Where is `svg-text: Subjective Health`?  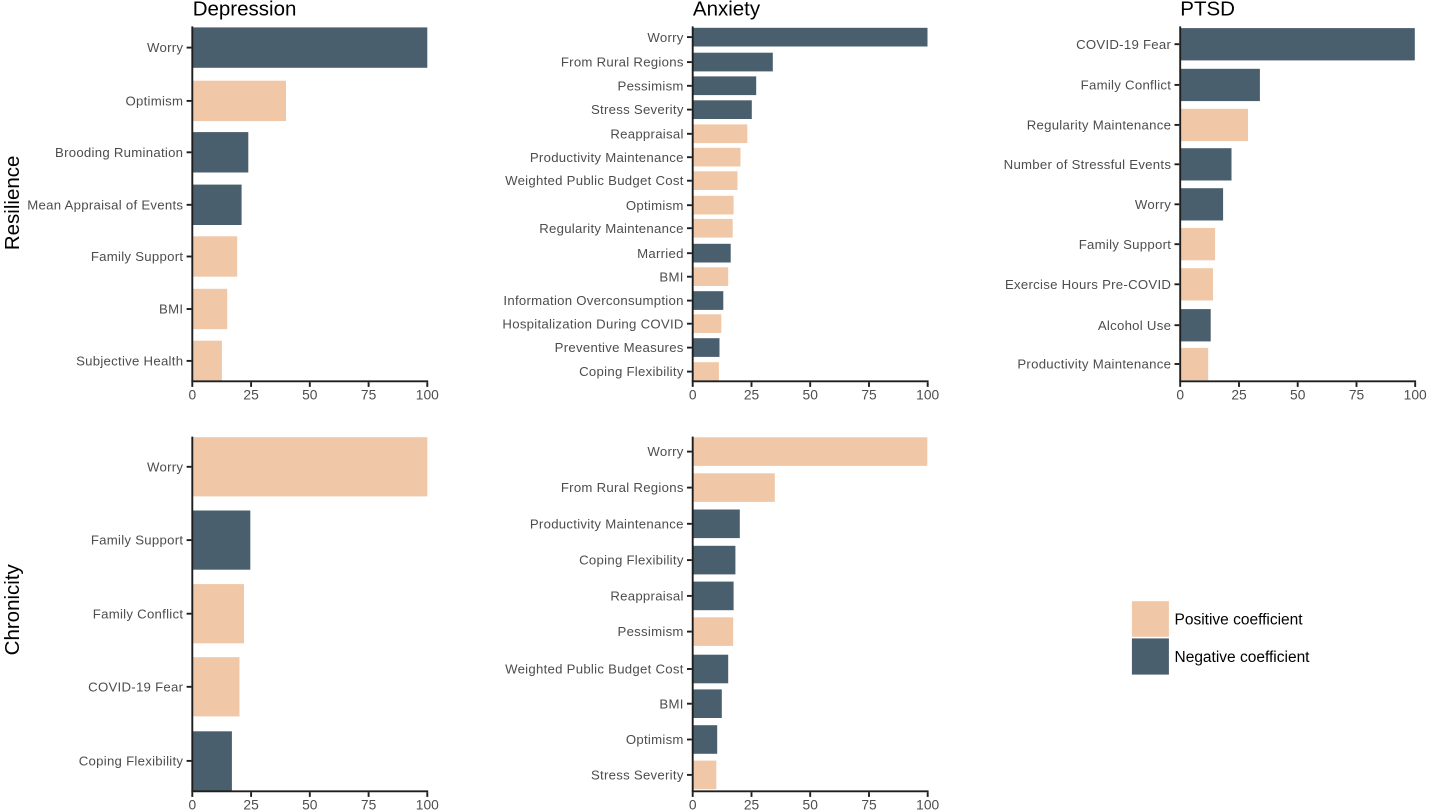
svg-text: Subjective Health is located at coordinates (129, 361).